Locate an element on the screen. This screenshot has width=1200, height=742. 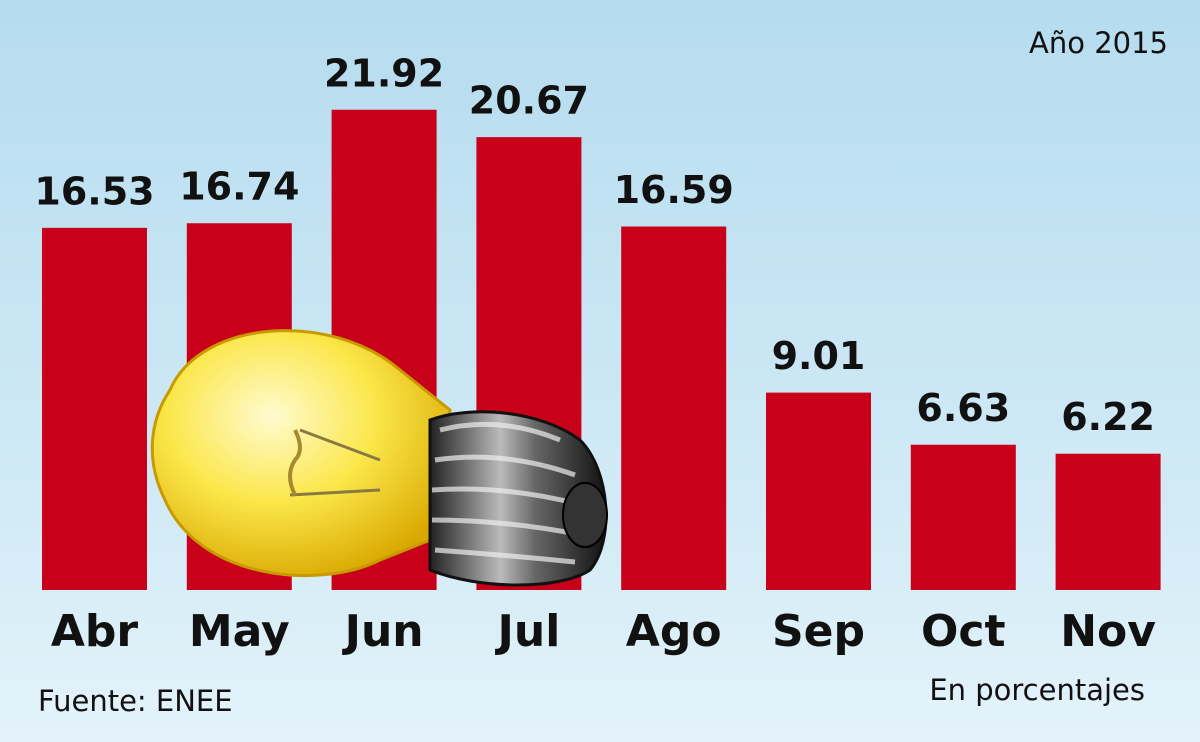
x-tick-label: Oct is located at coordinates (963, 631).